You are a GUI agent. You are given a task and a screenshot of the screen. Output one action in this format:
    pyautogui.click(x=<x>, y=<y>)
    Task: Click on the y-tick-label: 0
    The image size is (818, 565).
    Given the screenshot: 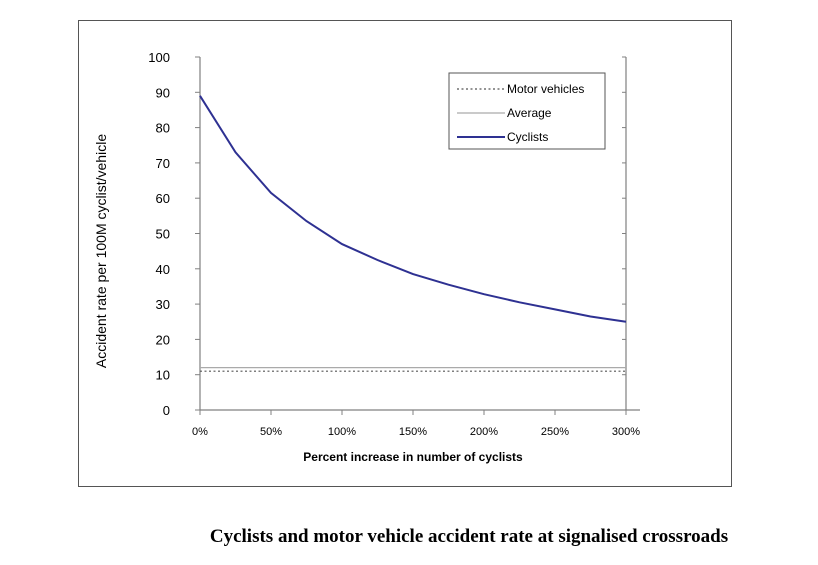 What is the action you would take?
    pyautogui.click(x=166, y=410)
    